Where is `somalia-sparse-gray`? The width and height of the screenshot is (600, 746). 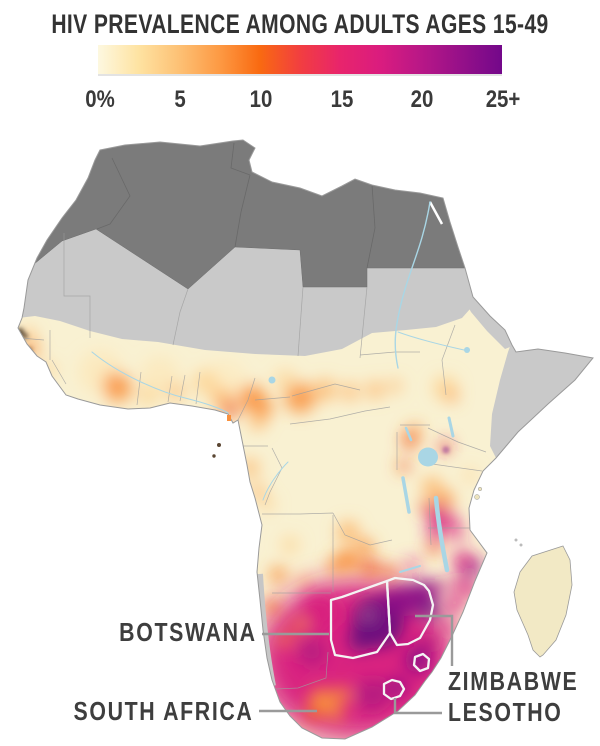 somalia-sparse-gray is located at coordinates (541, 394).